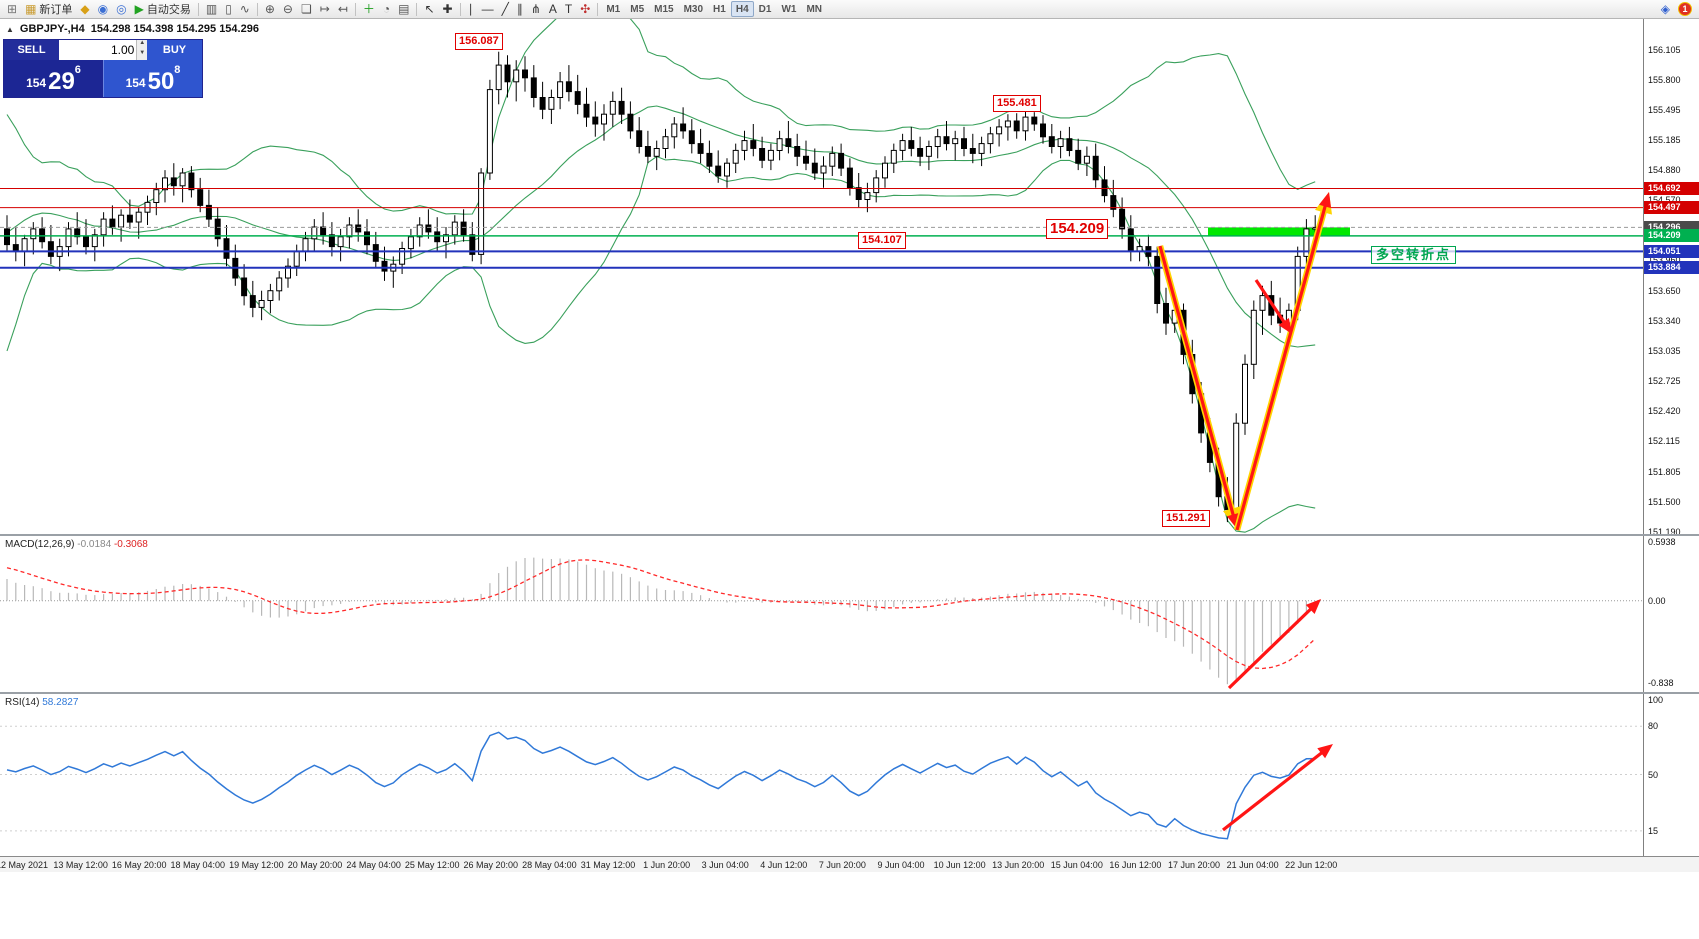 The width and height of the screenshot is (1699, 939). I want to click on community-icon: ◉, so click(103, 9).